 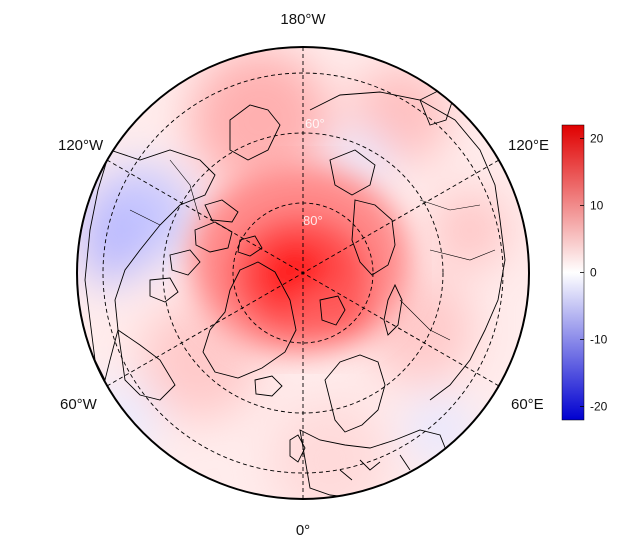 What do you see at coordinates (599, 407) in the screenshot?
I see `colorbar-tick-label: -20` at bounding box center [599, 407].